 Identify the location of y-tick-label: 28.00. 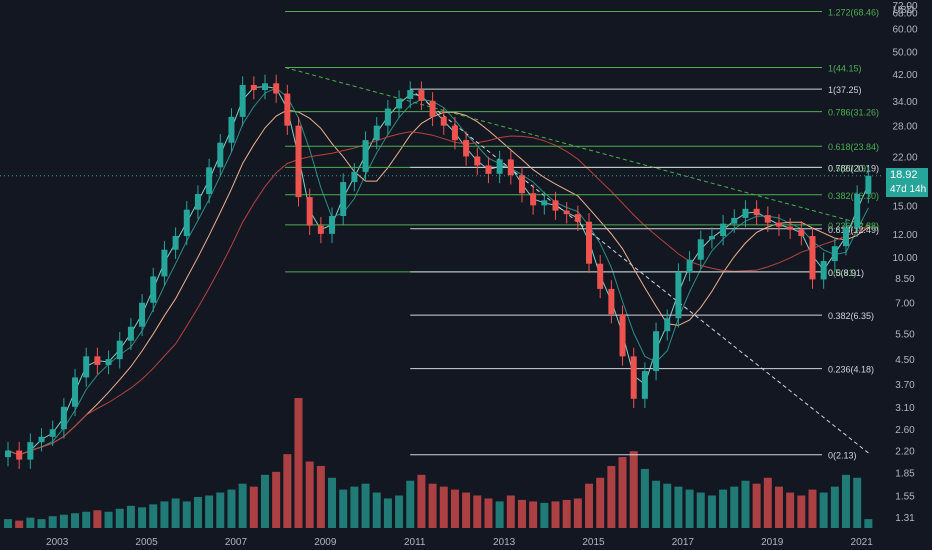
(904, 127).